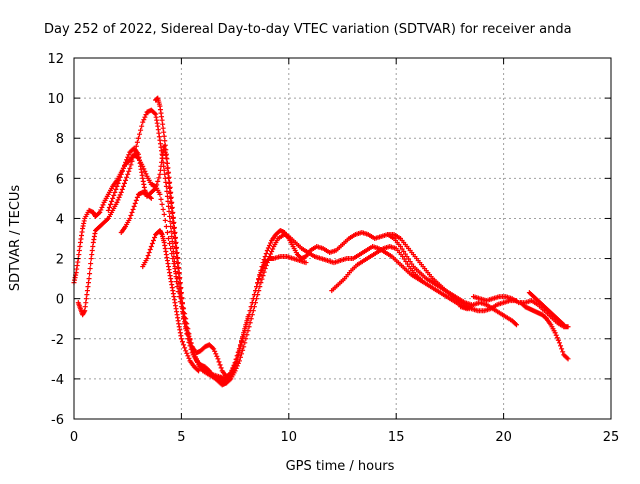 The height and width of the screenshot is (484, 640). Describe the element at coordinates (611, 437) in the screenshot. I see `x-tick-label: 25` at that location.